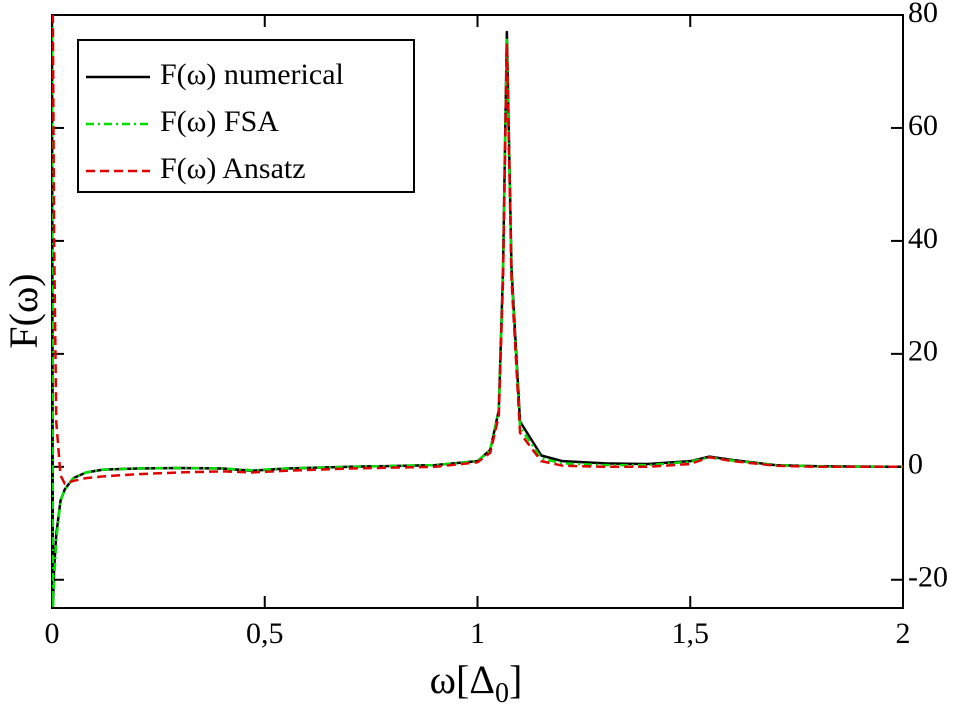 The width and height of the screenshot is (963, 713). What do you see at coordinates (691, 633) in the screenshot?
I see `x-tick-label: 1,5` at bounding box center [691, 633].